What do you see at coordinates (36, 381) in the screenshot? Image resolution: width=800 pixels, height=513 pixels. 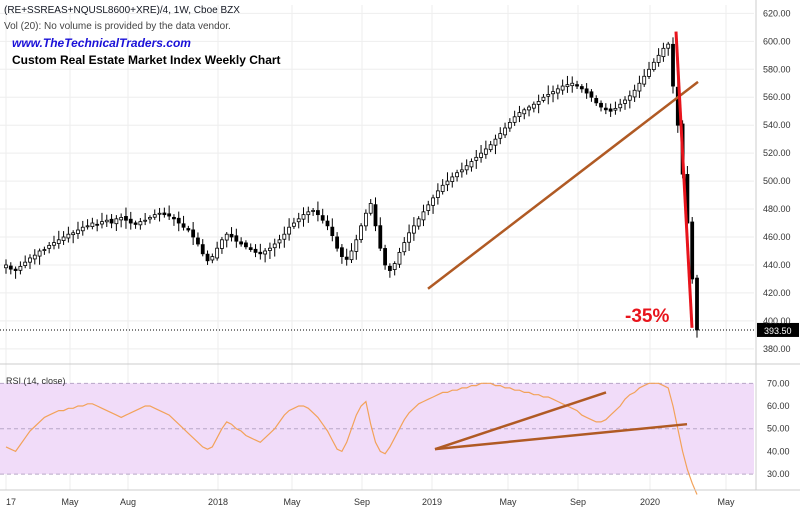 I see `rsi-label: RSI (14, close)` at bounding box center [36, 381].